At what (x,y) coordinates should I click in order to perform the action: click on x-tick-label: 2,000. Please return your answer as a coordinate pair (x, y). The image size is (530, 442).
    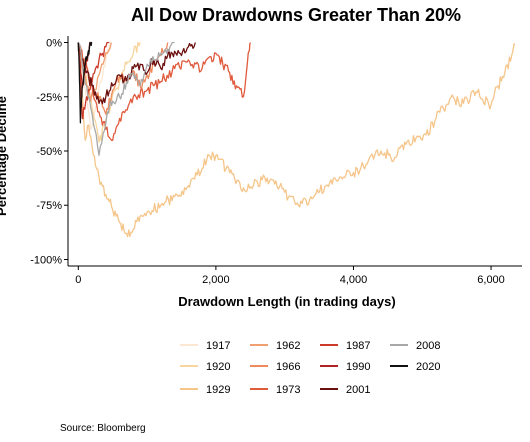
    Looking at the image, I should click on (216, 280).